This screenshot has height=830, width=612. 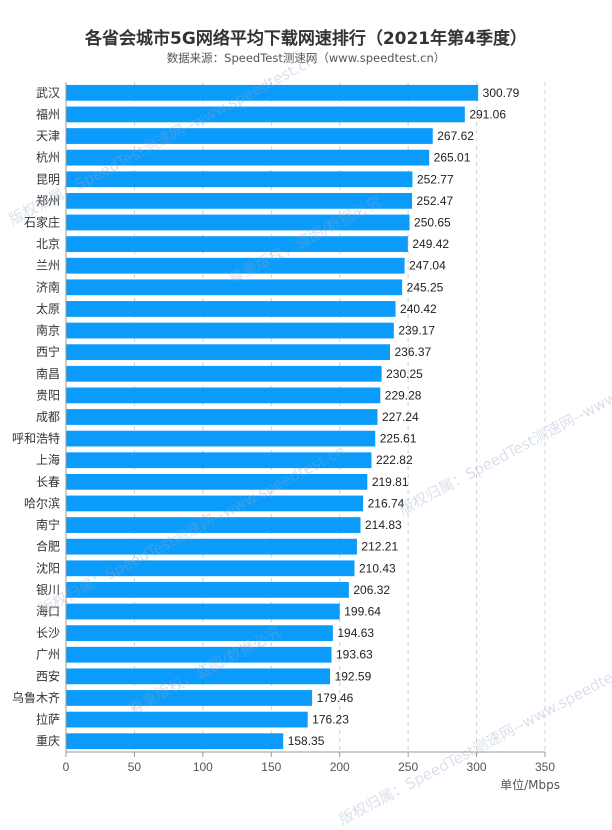 I want to click on value-label: 300.79, so click(x=501, y=93).